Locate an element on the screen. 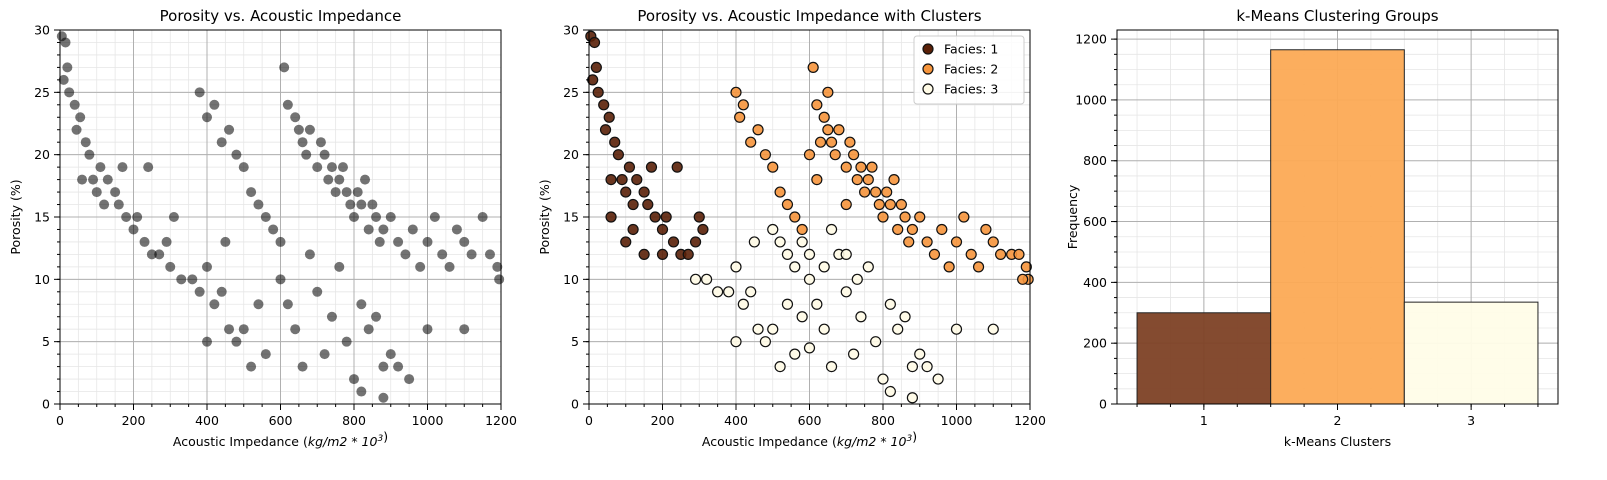  x-tick-label: 1000 is located at coordinates (957, 420).